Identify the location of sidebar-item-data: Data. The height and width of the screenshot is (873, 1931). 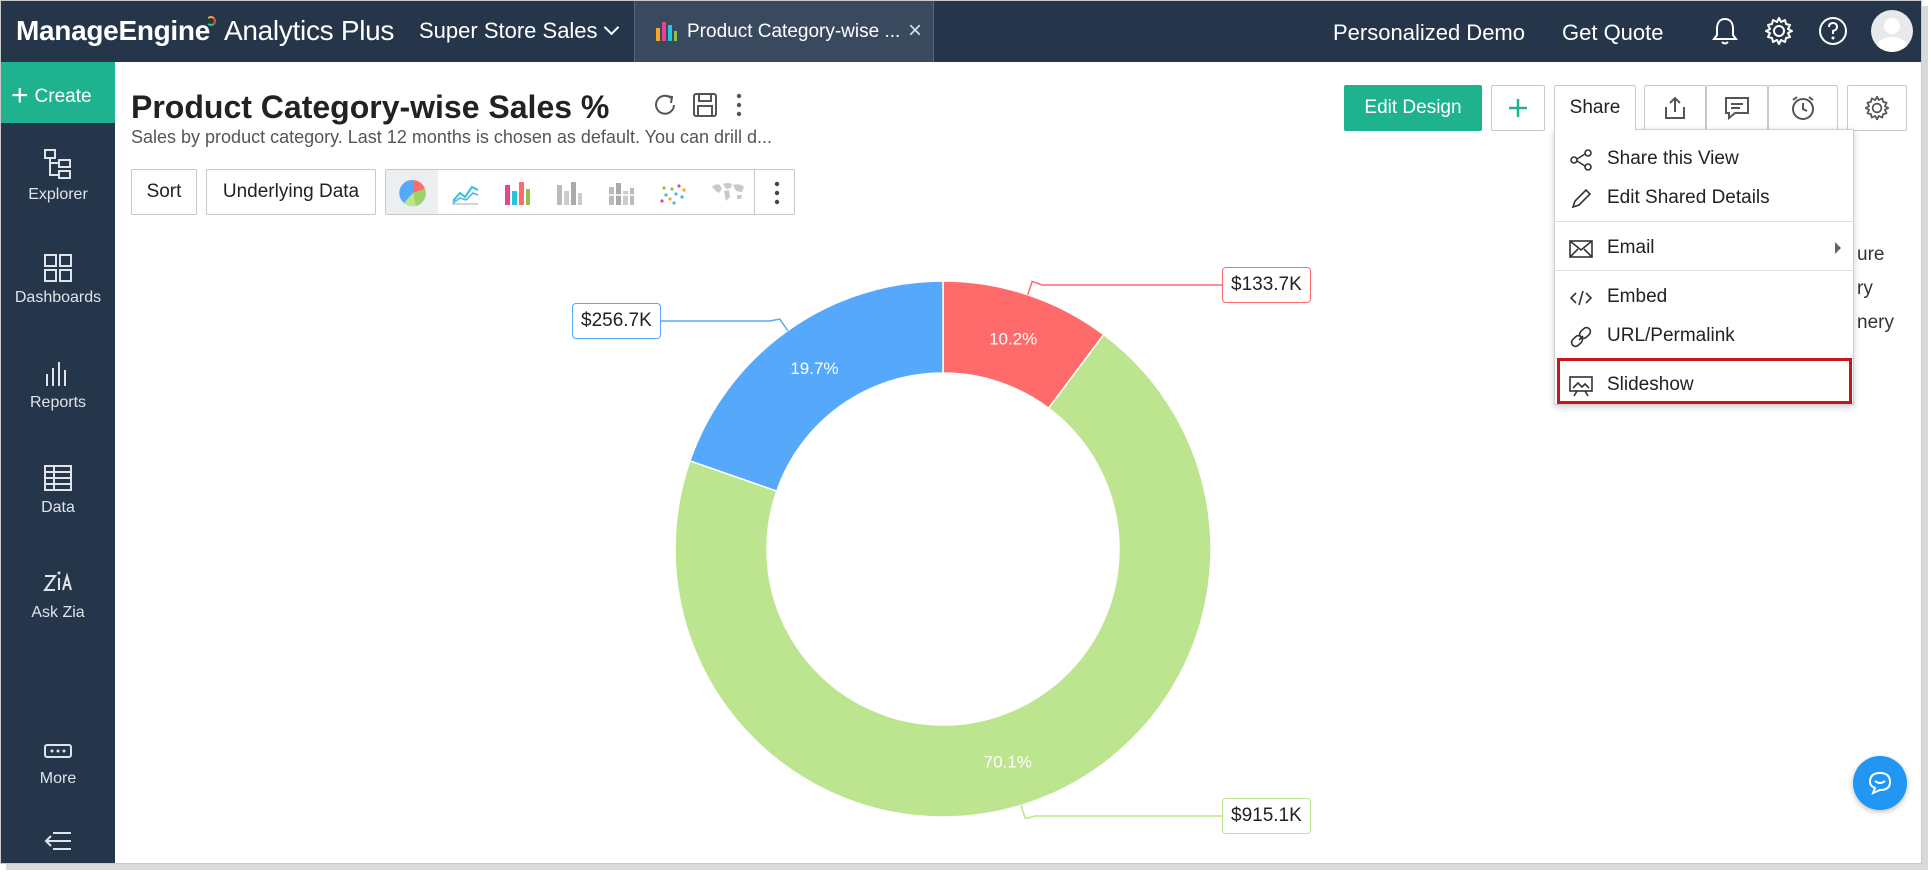
(58, 508).